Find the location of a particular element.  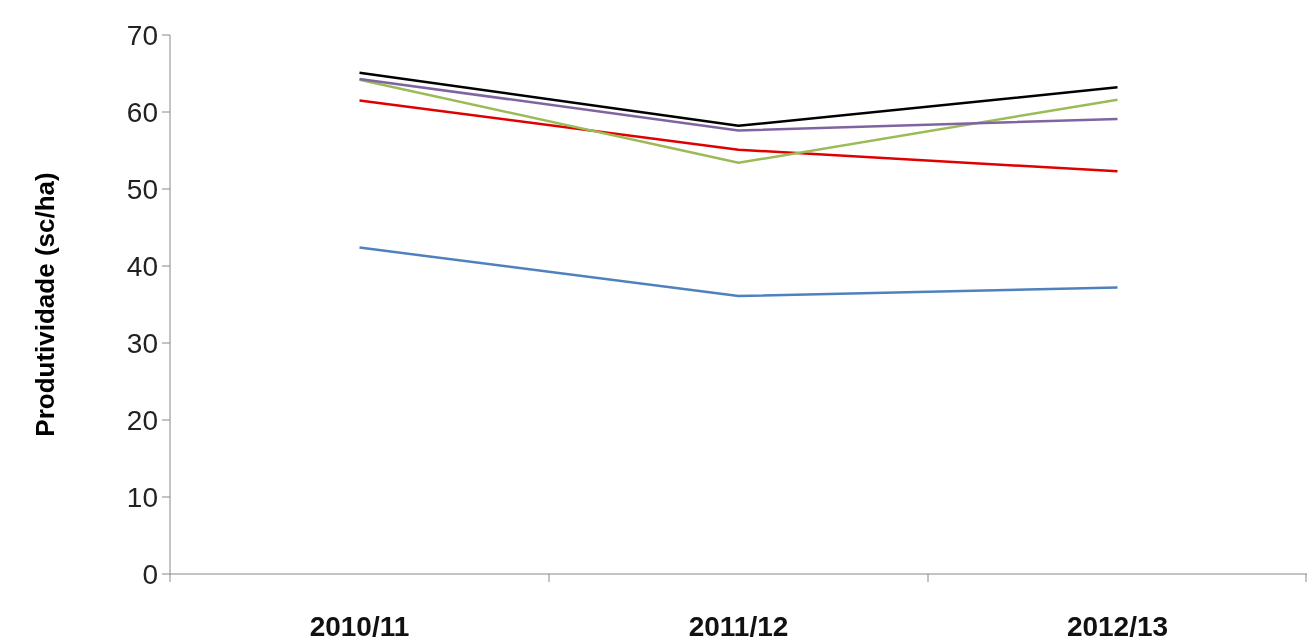

y-tick-label: 70 is located at coordinates (142, 35).